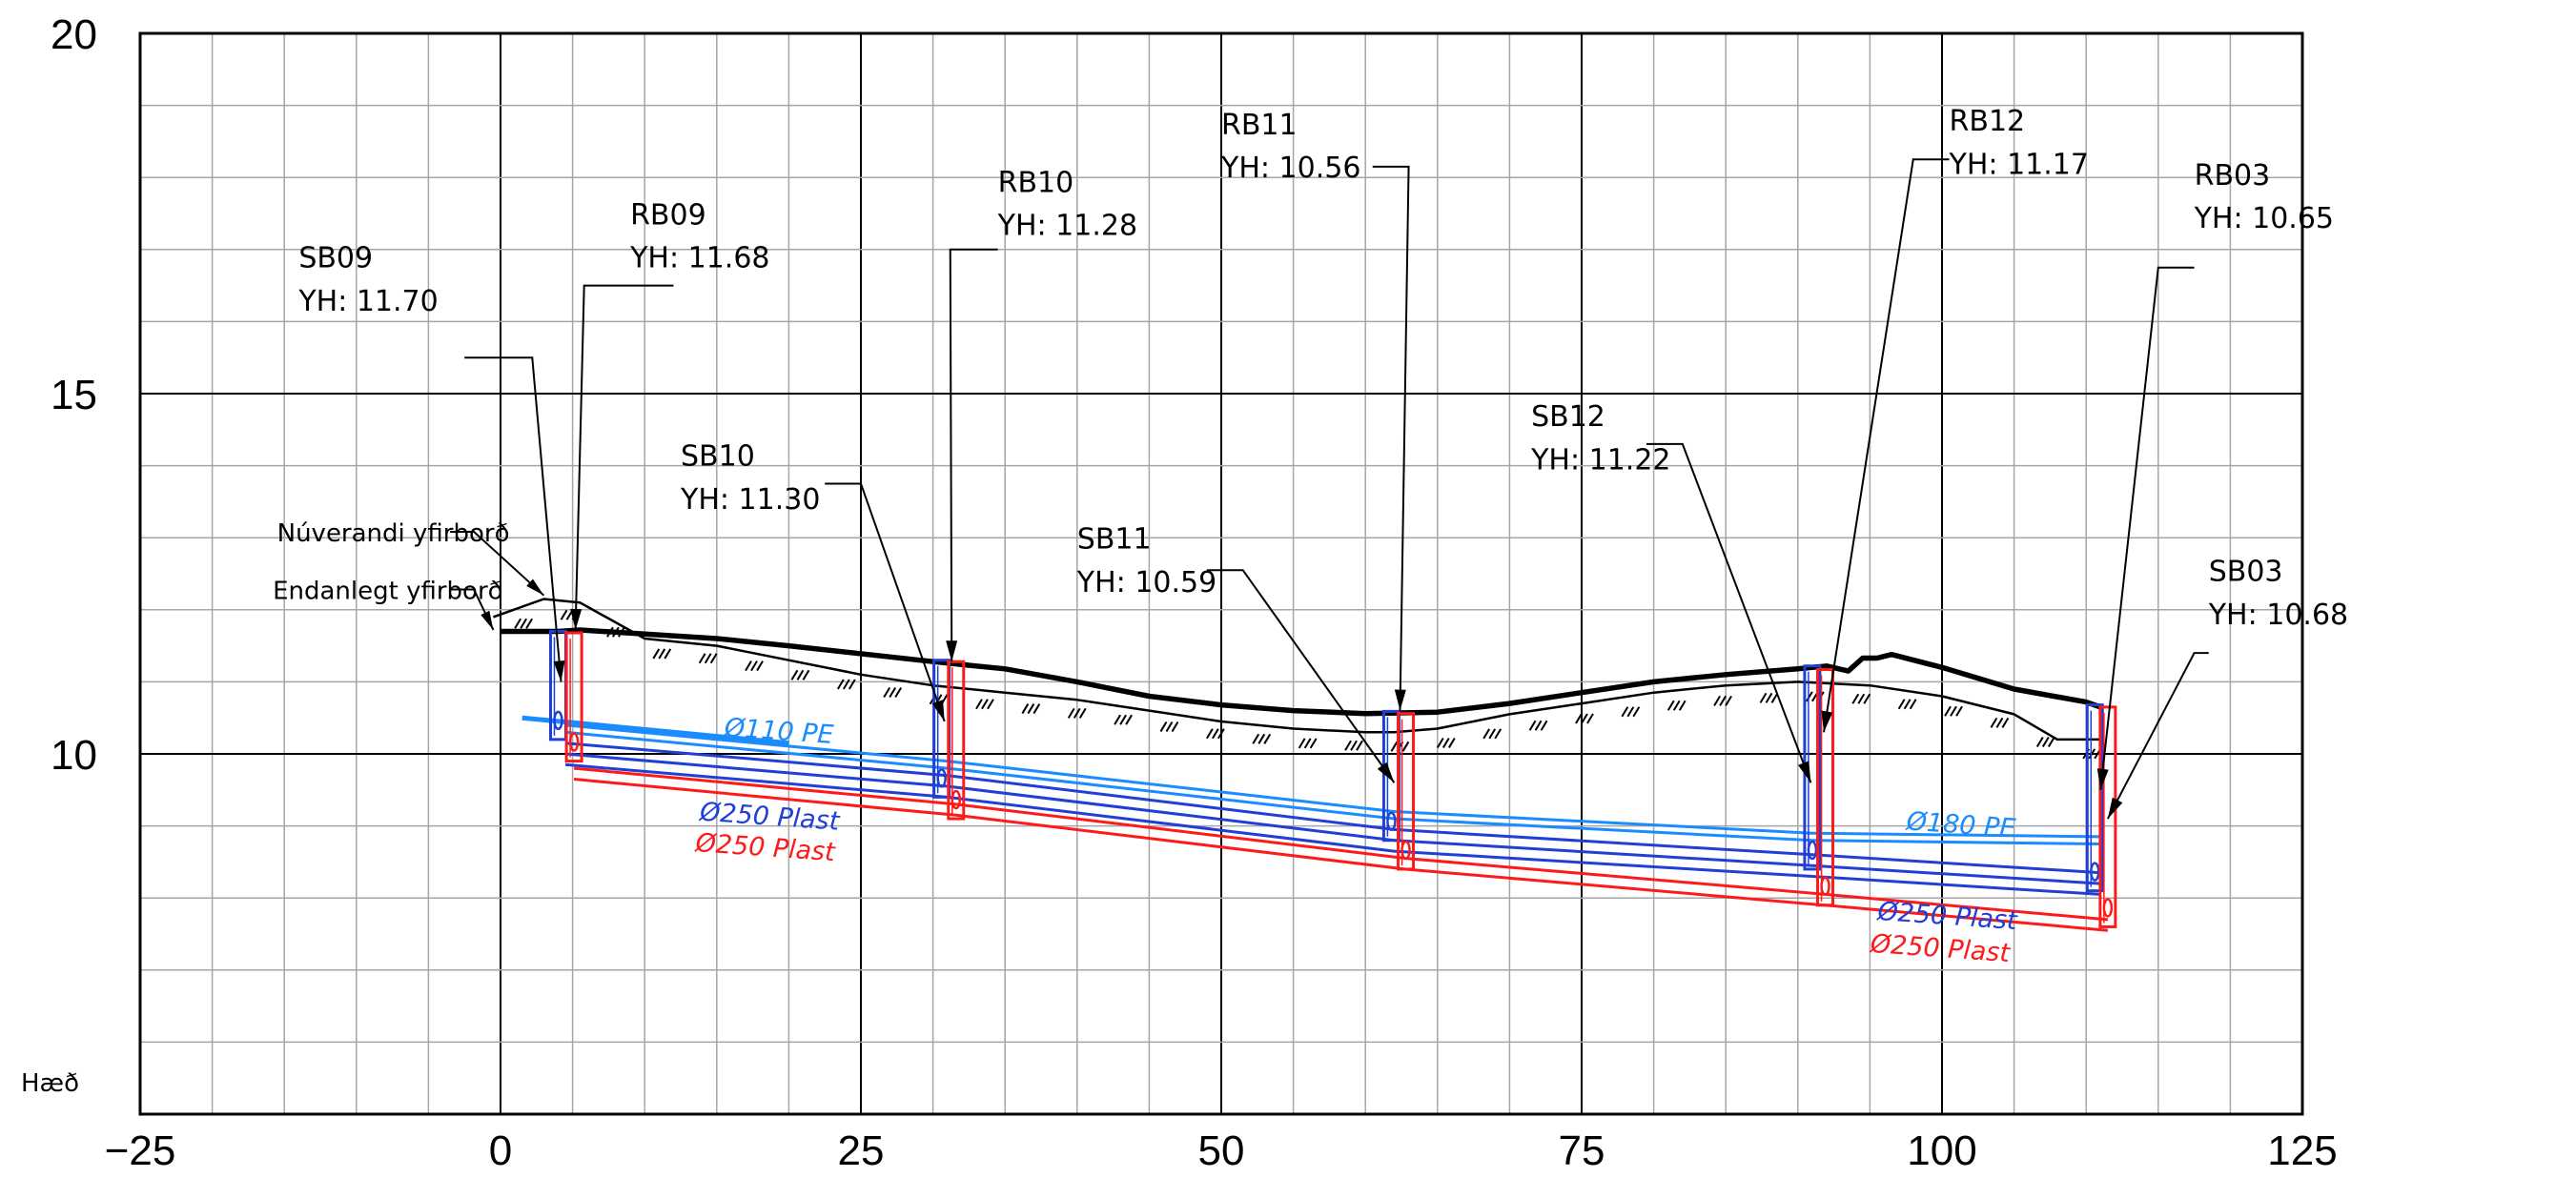 The image size is (2576, 1178). I want to click on pipe-label: Ø250 Plast, so click(1941, 948).